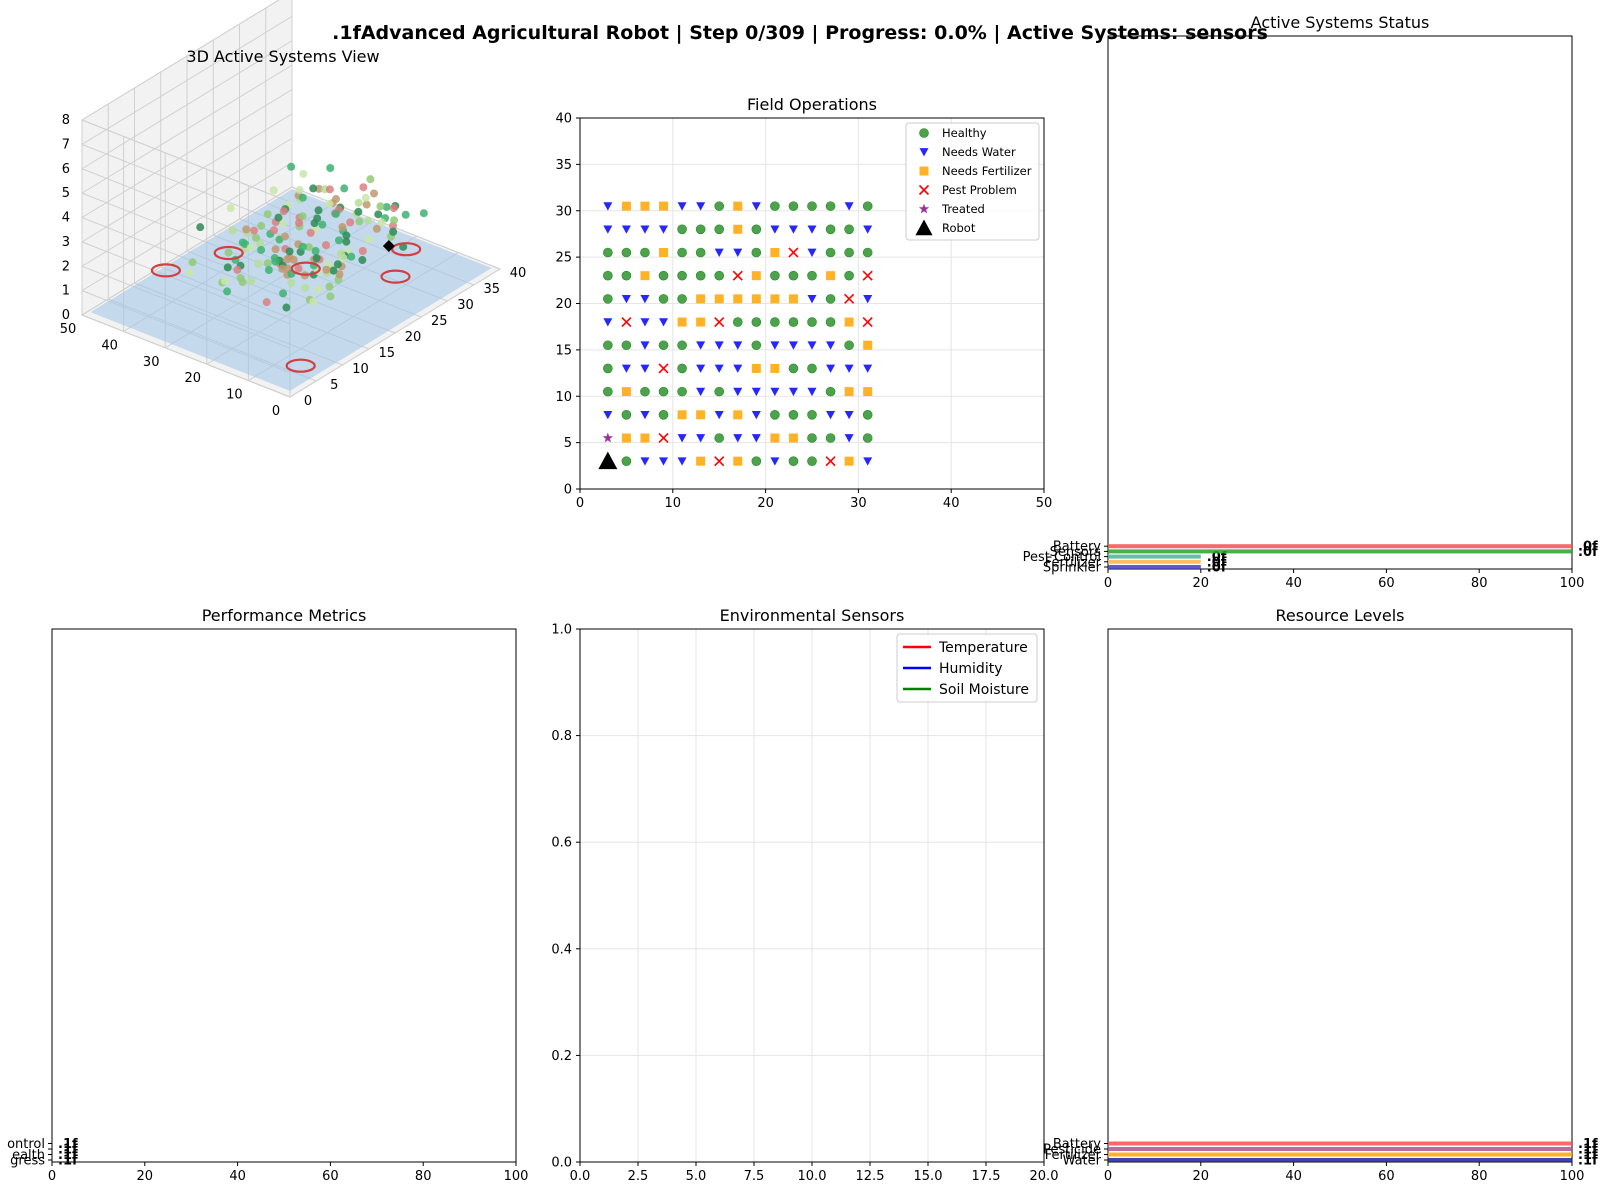 Image resolution: width=1600 pixels, height=1200 pixels. Describe the element at coordinates (1073, 562) in the screenshot. I see `category-label: Fertilizer` at that location.